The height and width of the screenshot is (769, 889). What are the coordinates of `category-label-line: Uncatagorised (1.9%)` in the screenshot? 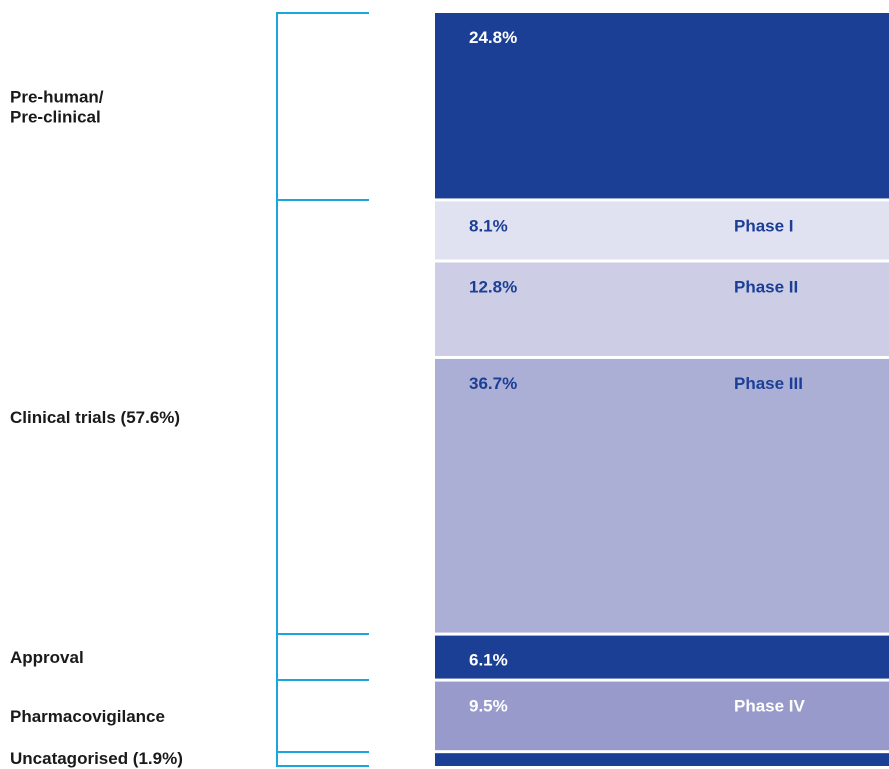 It's located at (96, 758).